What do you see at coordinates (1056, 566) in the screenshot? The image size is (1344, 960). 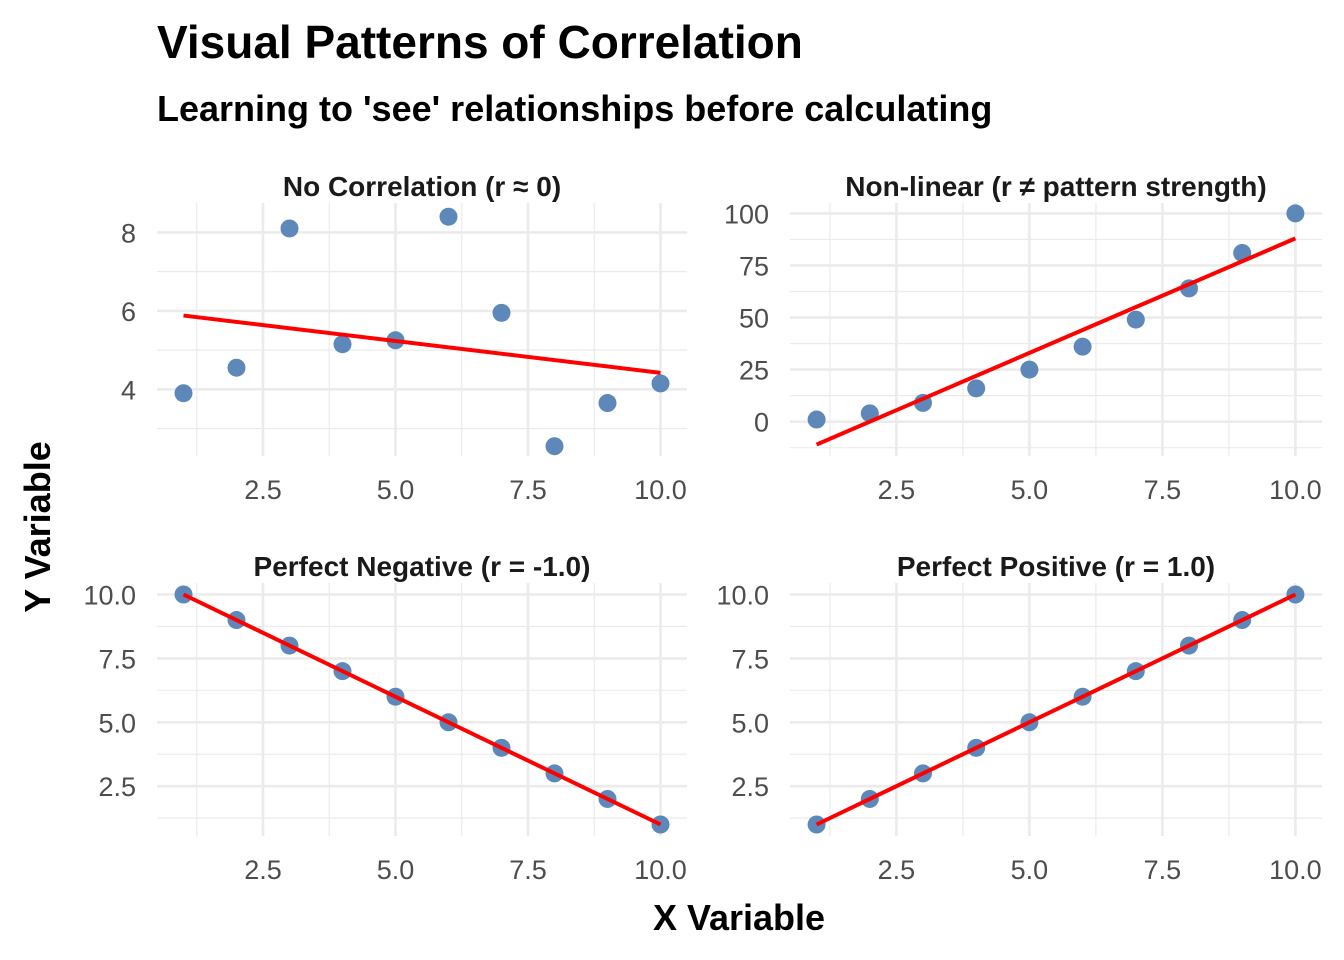 I see `panel-title: Perfect Positive (r = 1.0)` at bounding box center [1056, 566].